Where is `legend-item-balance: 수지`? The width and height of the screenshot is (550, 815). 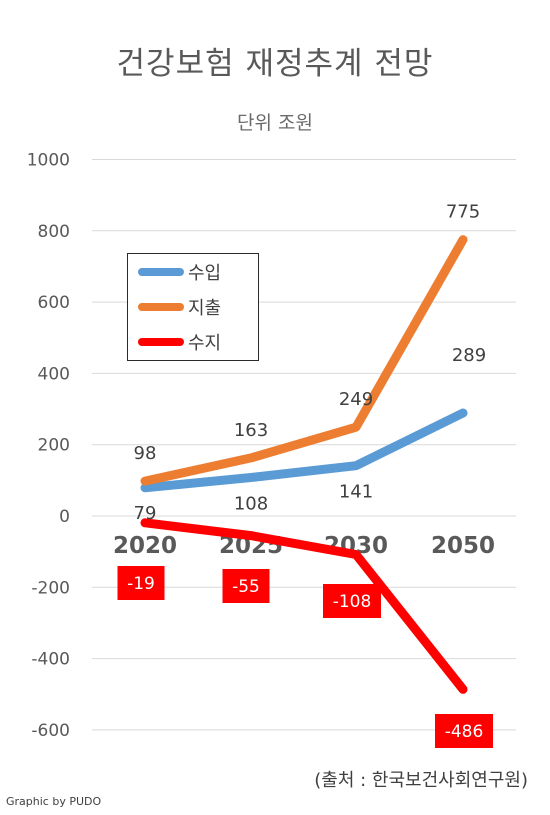
legend-item-balance: 수지 is located at coordinates (179, 342).